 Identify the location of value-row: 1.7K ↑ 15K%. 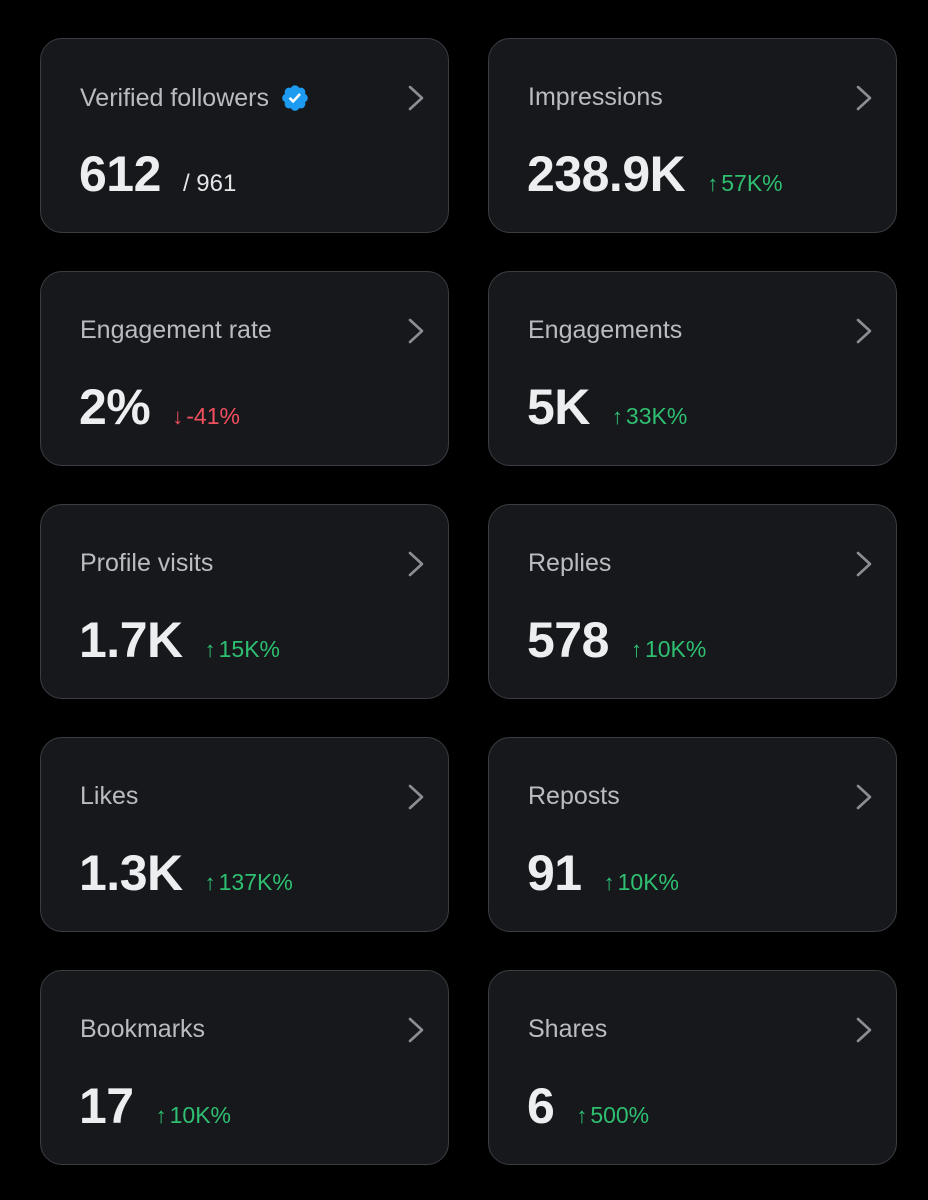
(179, 640).